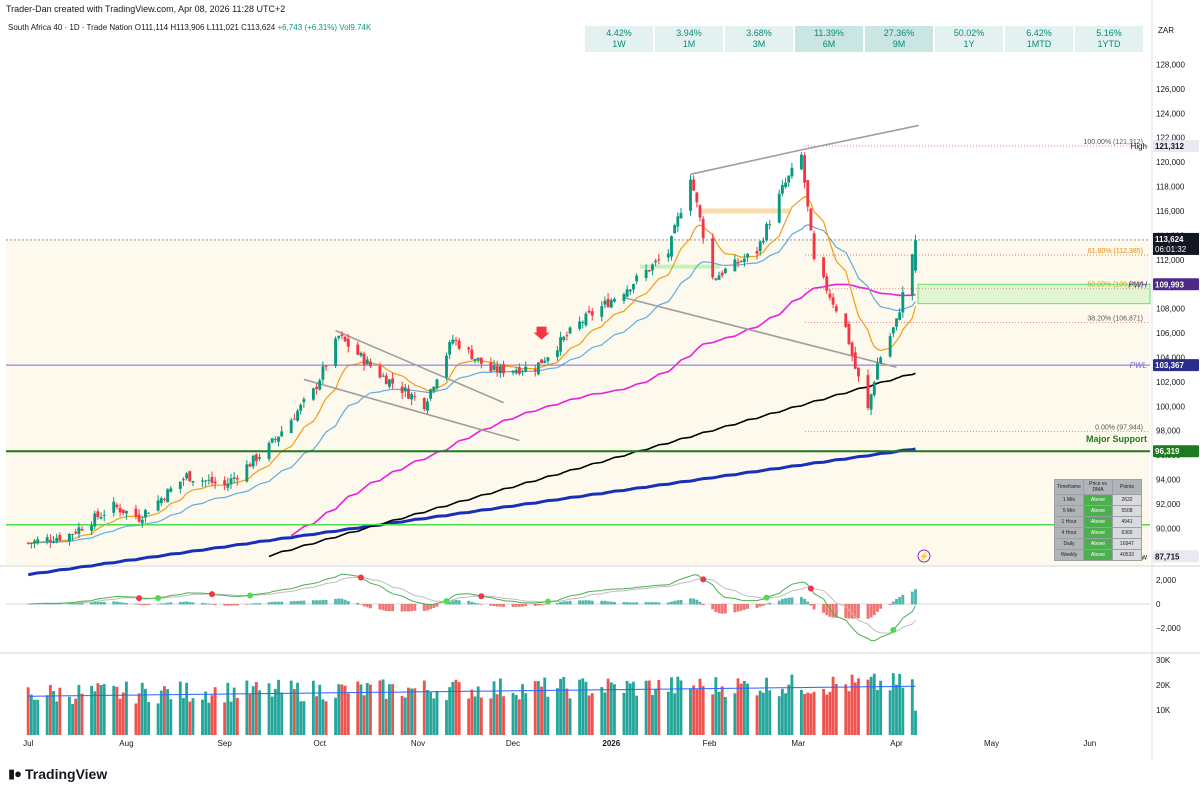  I want to click on perf-cell-1mtd: 6.42% 1MTD, so click(1039, 39).